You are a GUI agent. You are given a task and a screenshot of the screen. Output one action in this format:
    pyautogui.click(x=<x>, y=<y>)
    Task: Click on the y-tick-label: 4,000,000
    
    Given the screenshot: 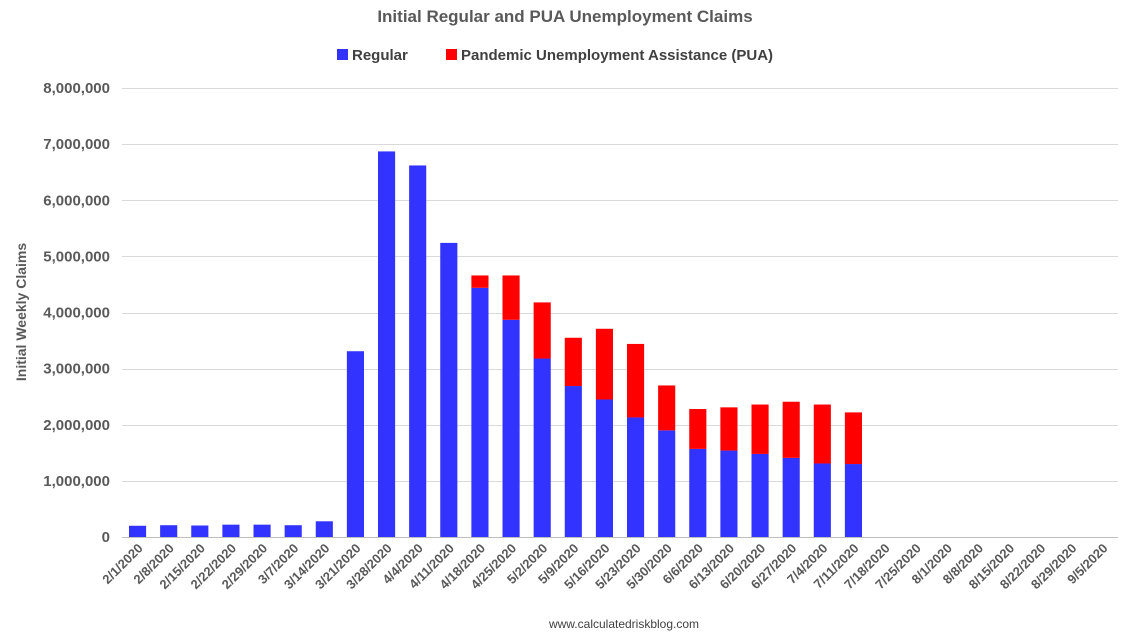 What is the action you would take?
    pyautogui.click(x=76, y=313)
    